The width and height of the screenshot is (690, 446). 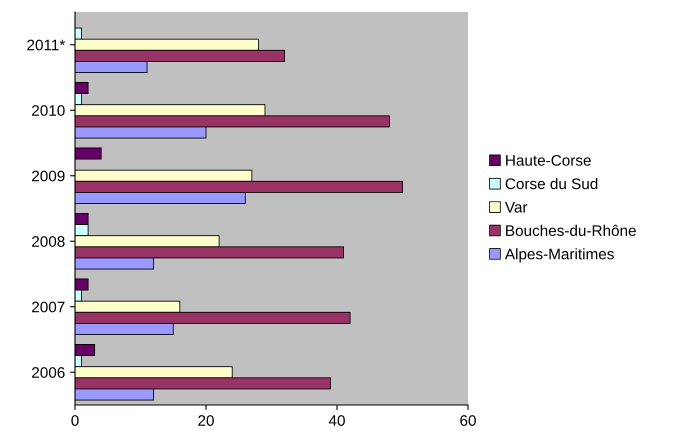 What do you see at coordinates (46, 45) in the screenshot?
I see `y-tick-label: 2011*` at bounding box center [46, 45].